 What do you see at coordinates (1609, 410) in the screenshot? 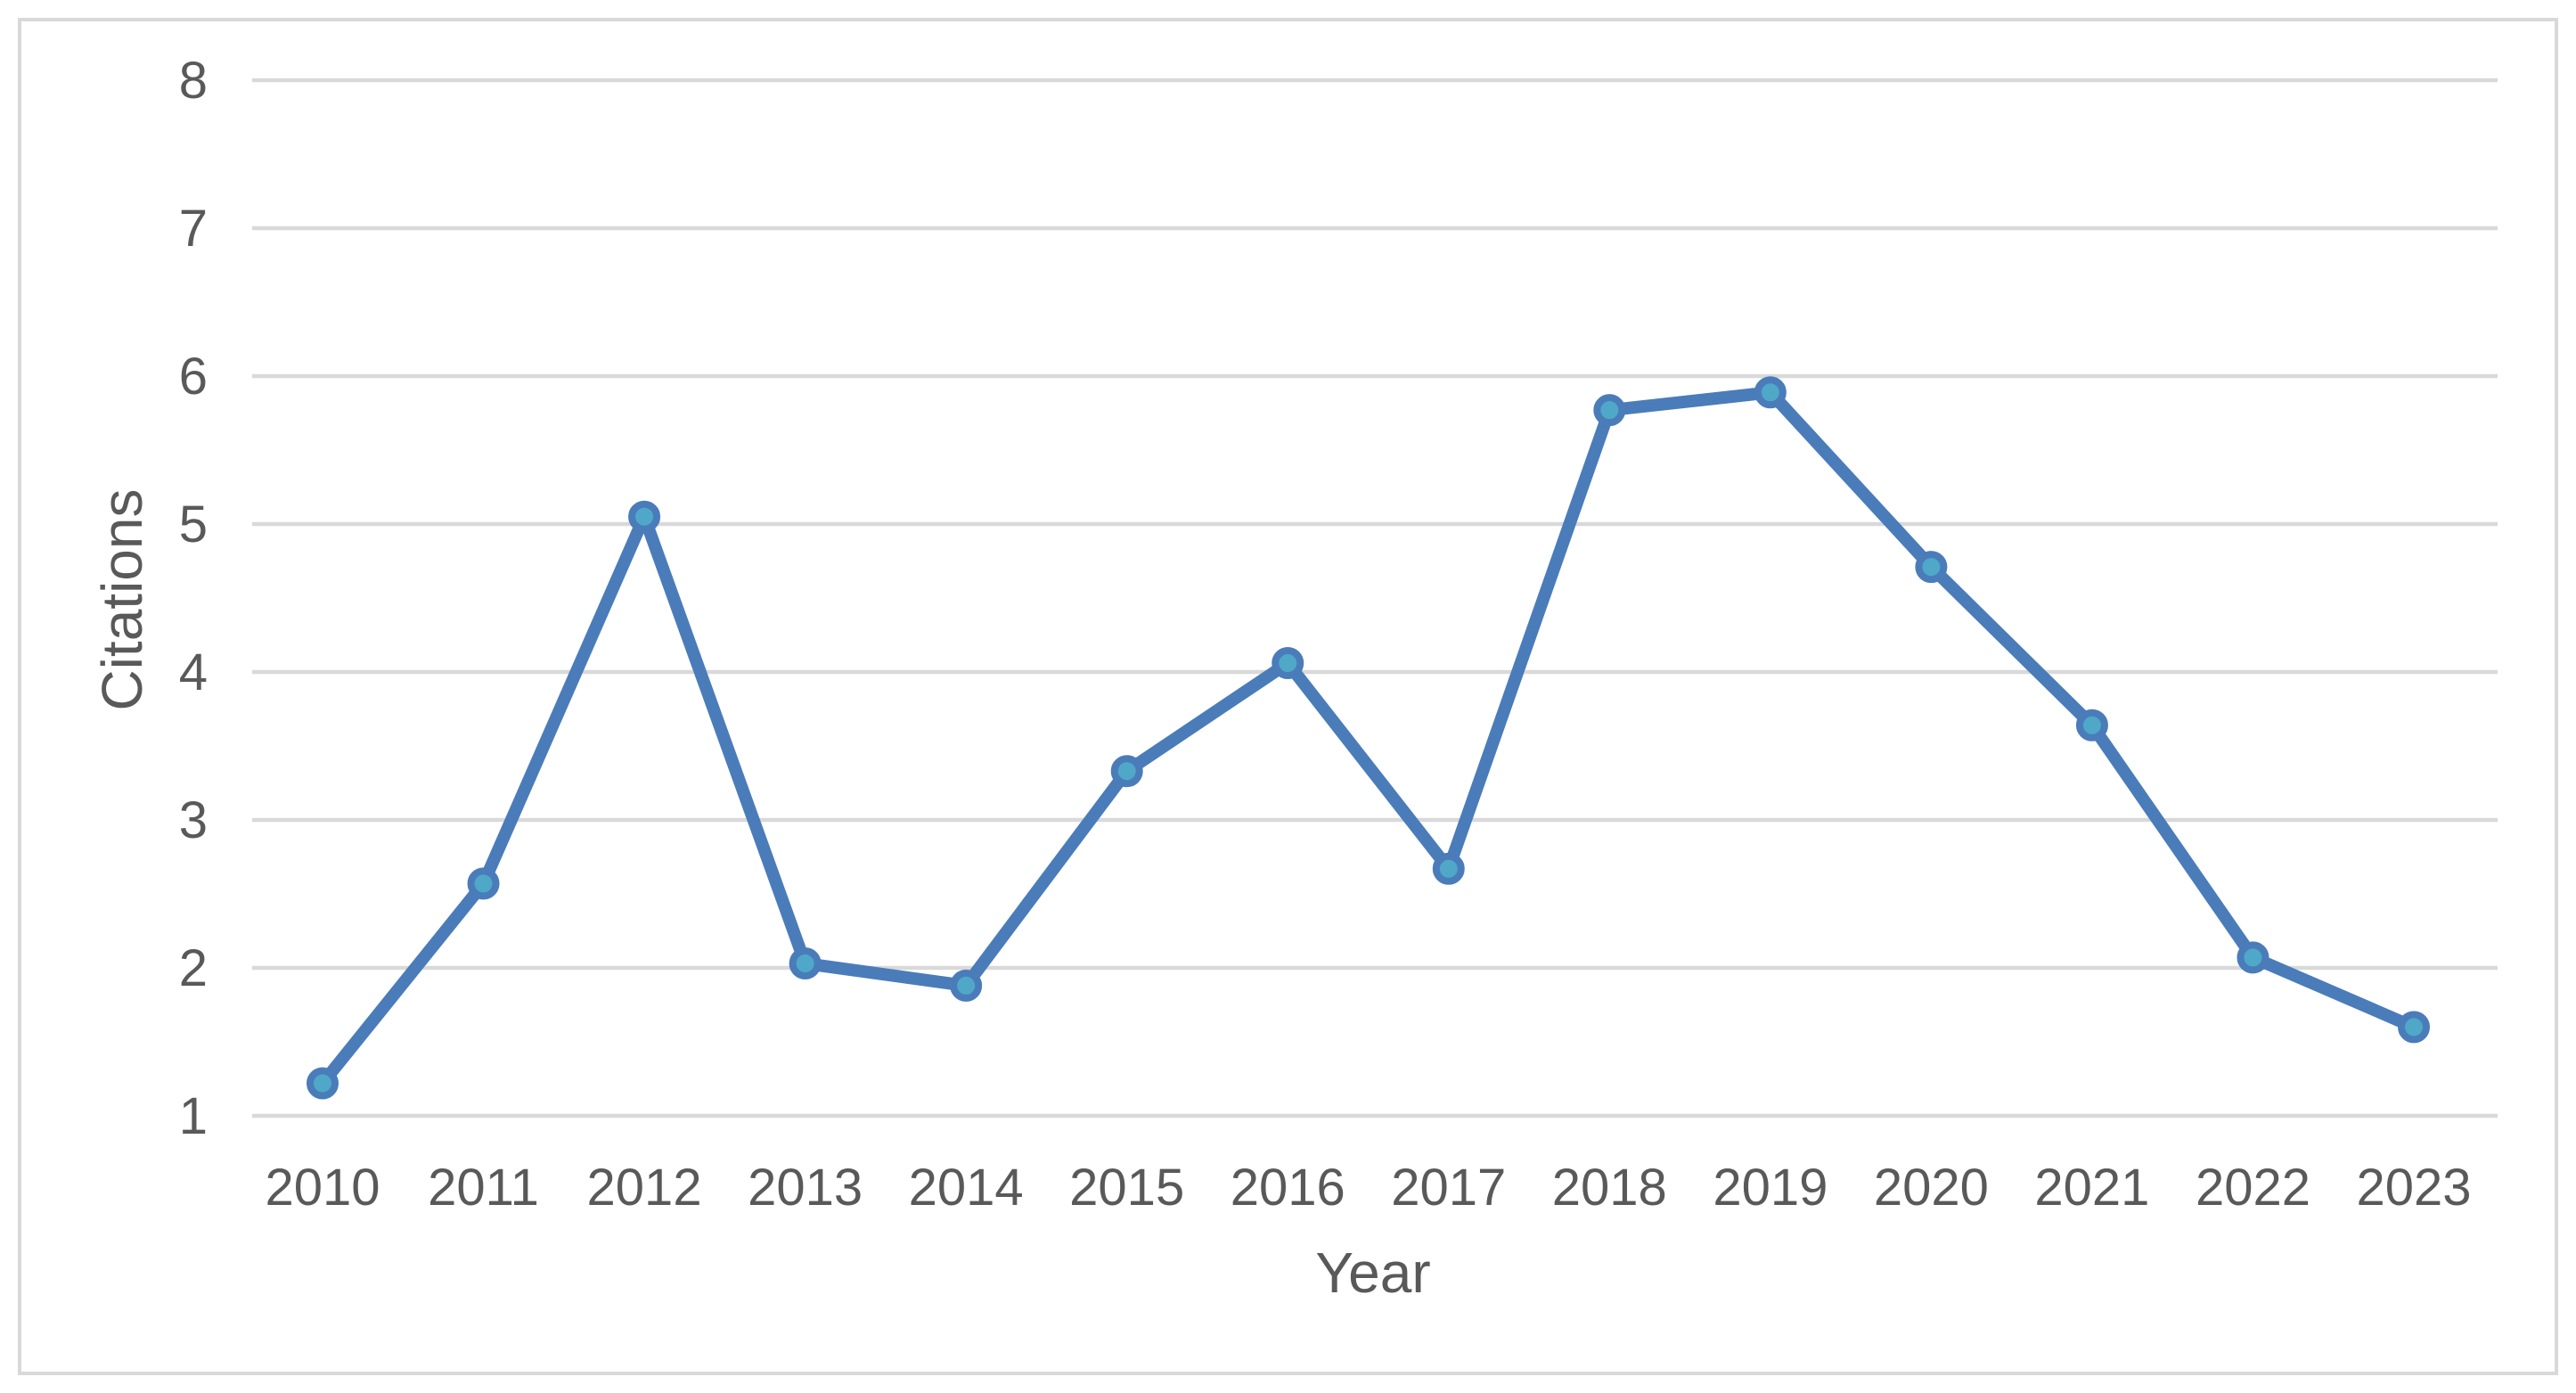
I see `data-point-2018` at bounding box center [1609, 410].